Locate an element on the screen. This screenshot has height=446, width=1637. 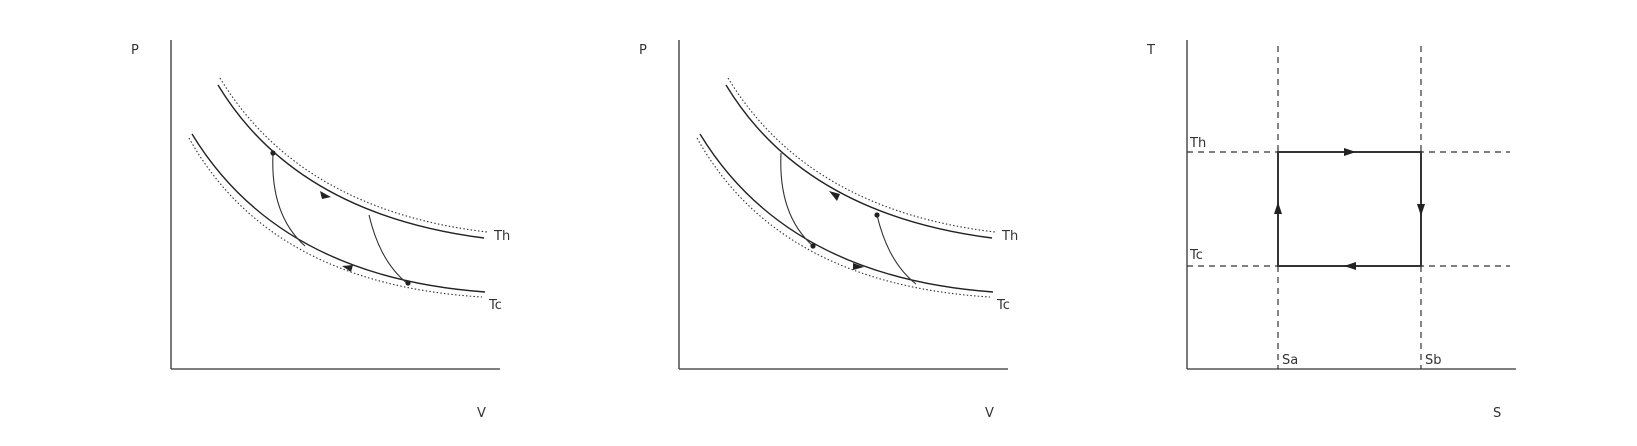
arrow-up-icon is located at coordinates (1278, 208).